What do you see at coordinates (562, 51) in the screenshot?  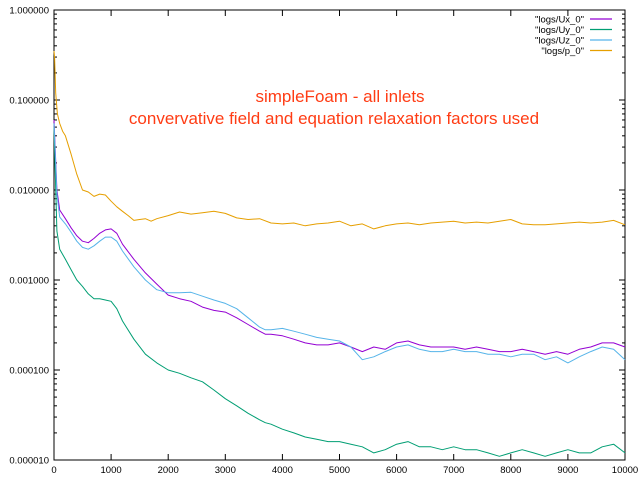 I see `legend-label: "logs/p_0"` at bounding box center [562, 51].